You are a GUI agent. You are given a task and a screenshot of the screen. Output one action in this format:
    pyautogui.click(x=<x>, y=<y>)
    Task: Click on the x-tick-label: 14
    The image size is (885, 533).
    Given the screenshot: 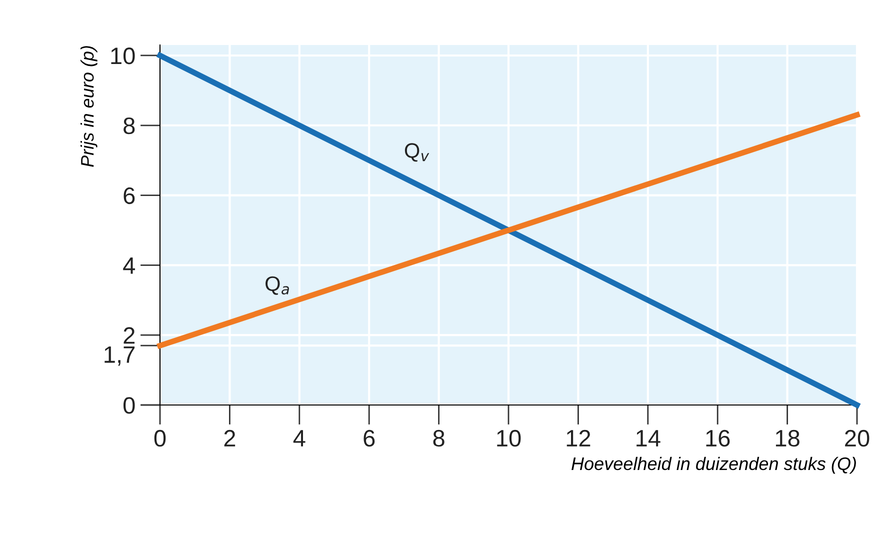 What is the action you would take?
    pyautogui.click(x=648, y=438)
    